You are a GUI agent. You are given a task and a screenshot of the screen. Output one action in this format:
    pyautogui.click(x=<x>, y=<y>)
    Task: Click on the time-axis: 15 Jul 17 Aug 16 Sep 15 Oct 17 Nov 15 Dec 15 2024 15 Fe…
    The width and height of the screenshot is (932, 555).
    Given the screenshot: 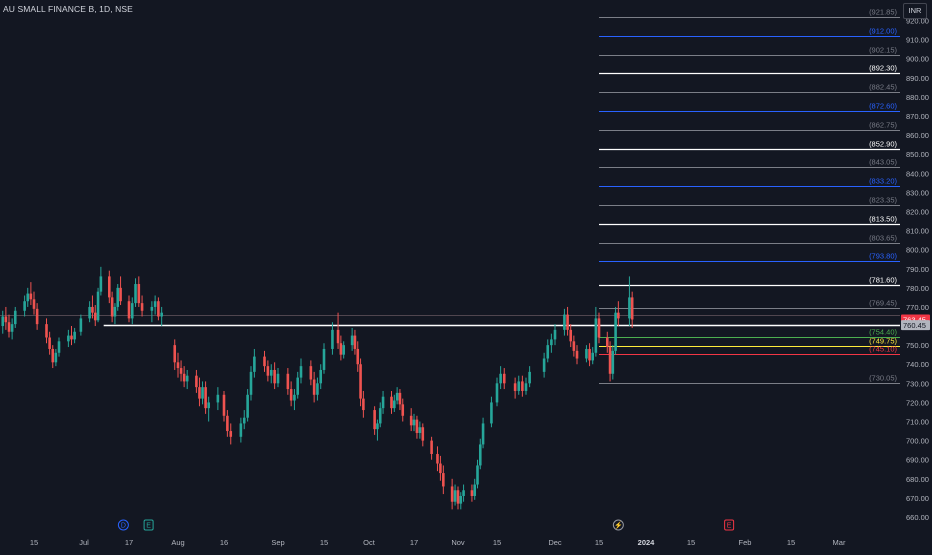 What is the action you would take?
    pyautogui.click(x=438, y=542)
    